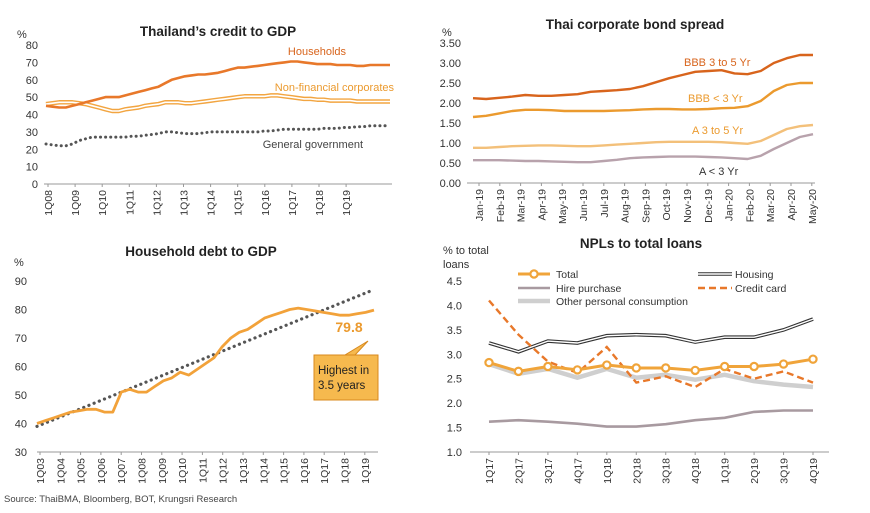 Image resolution: width=870 pixels, height=513 pixels. What do you see at coordinates (346, 370) in the screenshot?
I see `callout-box` at bounding box center [346, 370].